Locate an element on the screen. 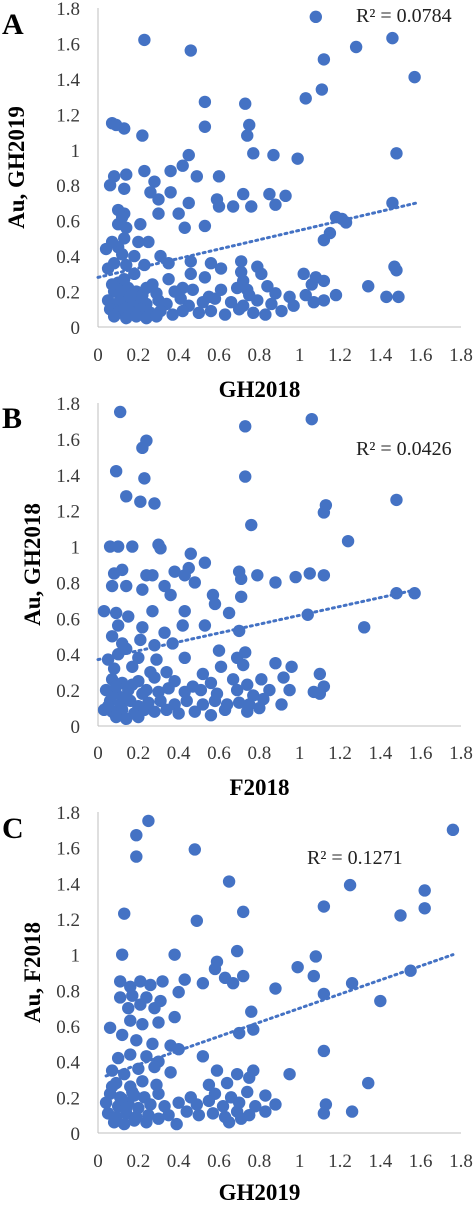 The image size is (474, 1207). x-tick-label: 1 is located at coordinates (300, 1161).